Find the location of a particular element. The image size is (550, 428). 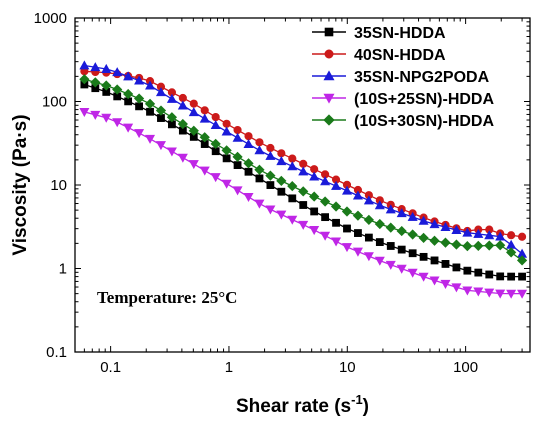

legend-entry: 40SN-HDDA is located at coordinates (379, 55).